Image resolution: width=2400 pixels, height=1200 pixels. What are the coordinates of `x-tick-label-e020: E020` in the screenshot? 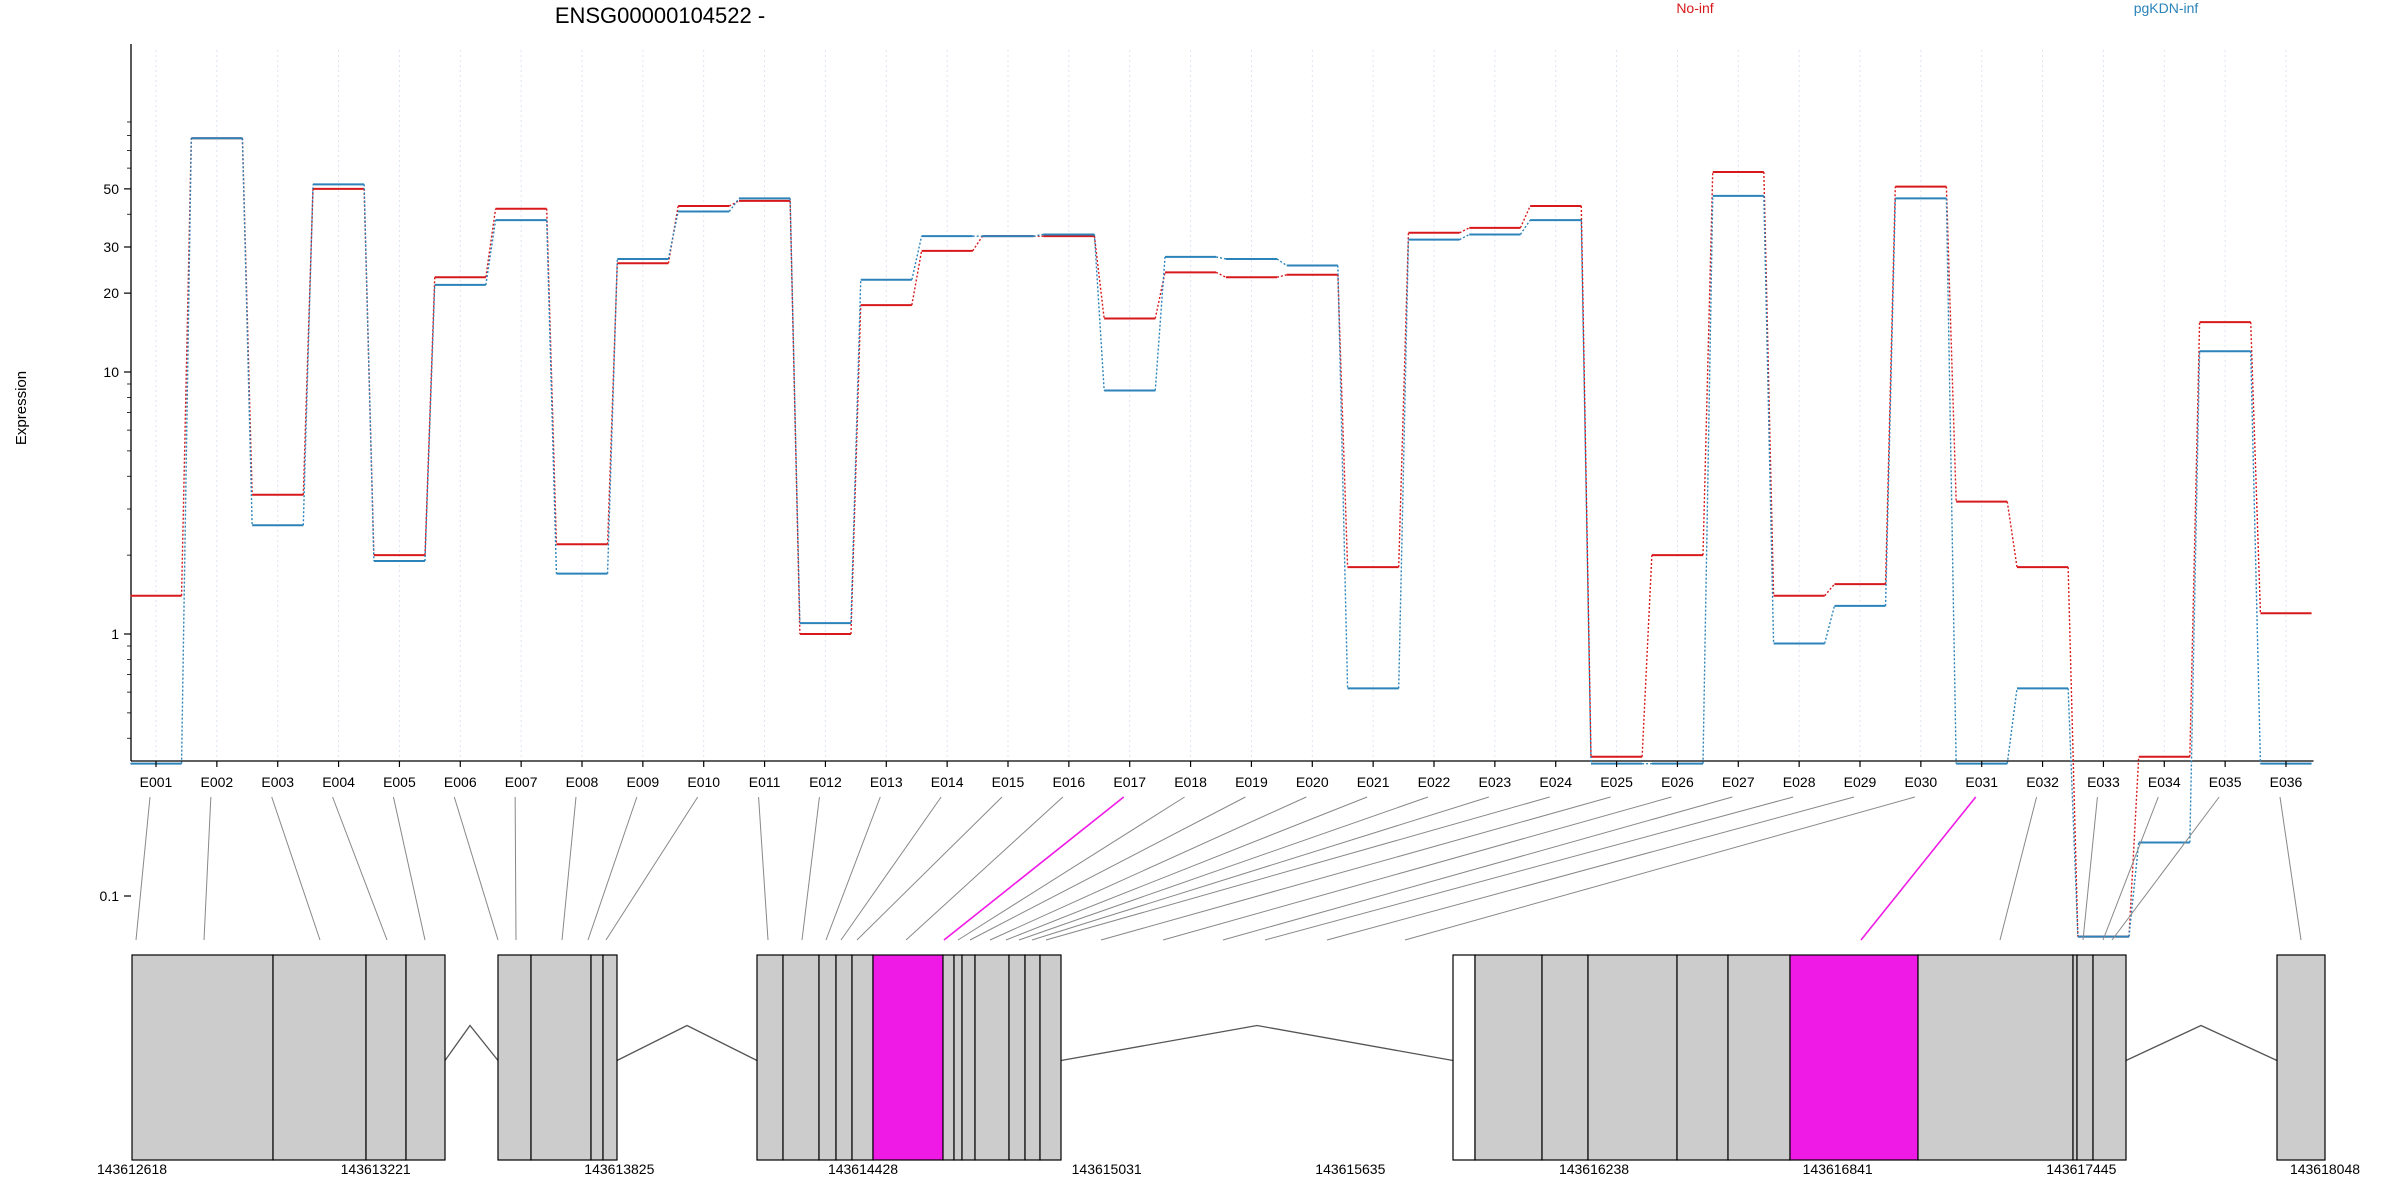 It's located at (1312, 782).